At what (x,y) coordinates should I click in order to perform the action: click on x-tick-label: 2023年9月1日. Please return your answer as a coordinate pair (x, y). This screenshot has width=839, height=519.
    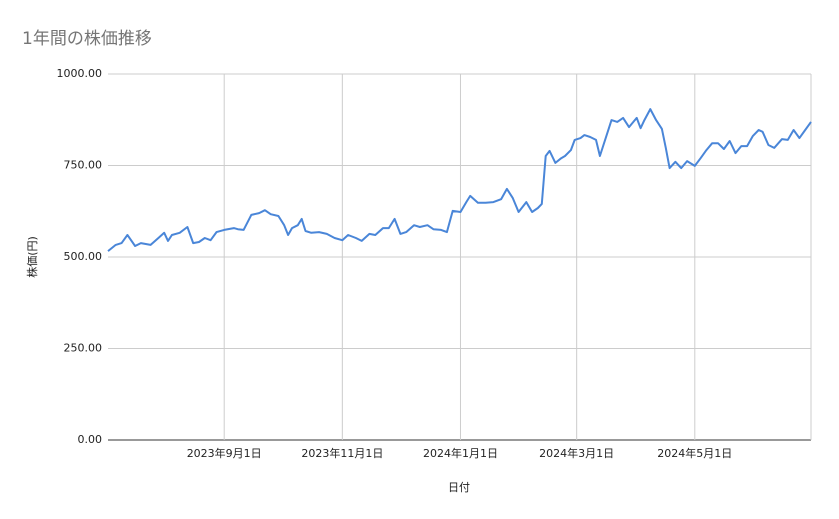
    Looking at the image, I should click on (224, 453).